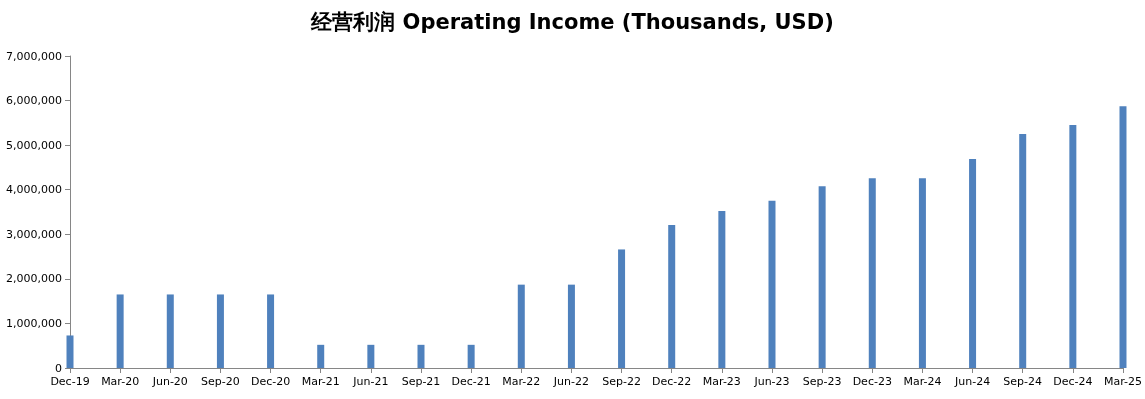  Describe the element at coordinates (34, 145) in the screenshot. I see `y-tick-label: 5,000,000` at that location.